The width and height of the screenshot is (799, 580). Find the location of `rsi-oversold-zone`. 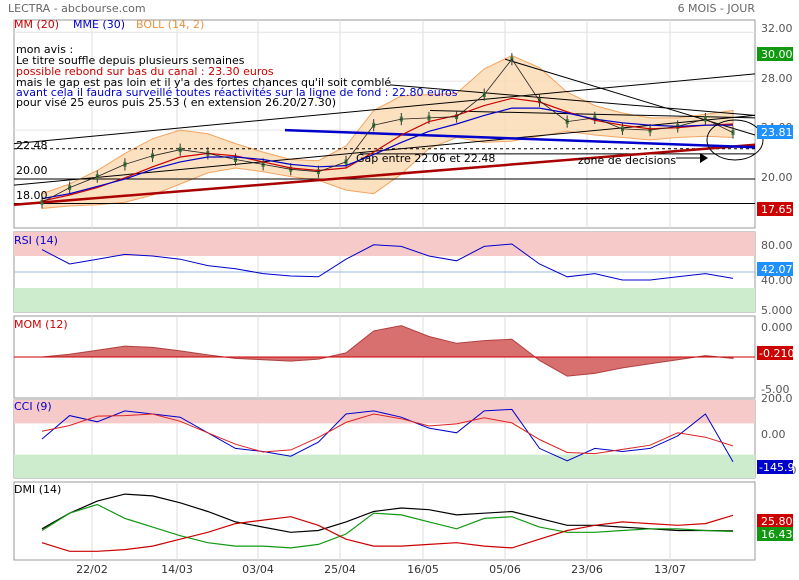

rsi-oversold-zone is located at coordinates (384, 300).